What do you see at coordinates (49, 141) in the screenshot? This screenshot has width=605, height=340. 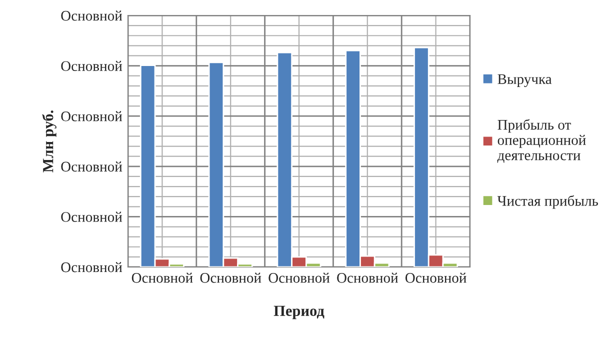 I see `y-axis-title: Млн руб.` at bounding box center [49, 141].